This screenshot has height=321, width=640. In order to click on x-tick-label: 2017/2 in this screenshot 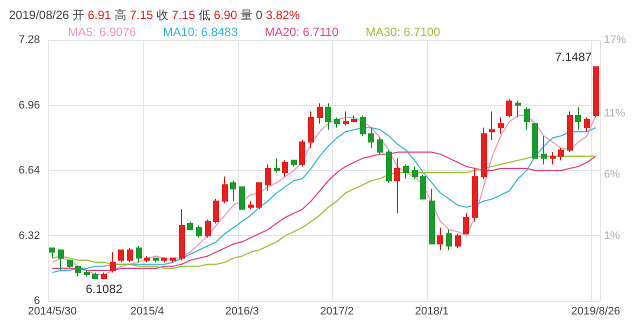, I will do `click(337, 312)`.